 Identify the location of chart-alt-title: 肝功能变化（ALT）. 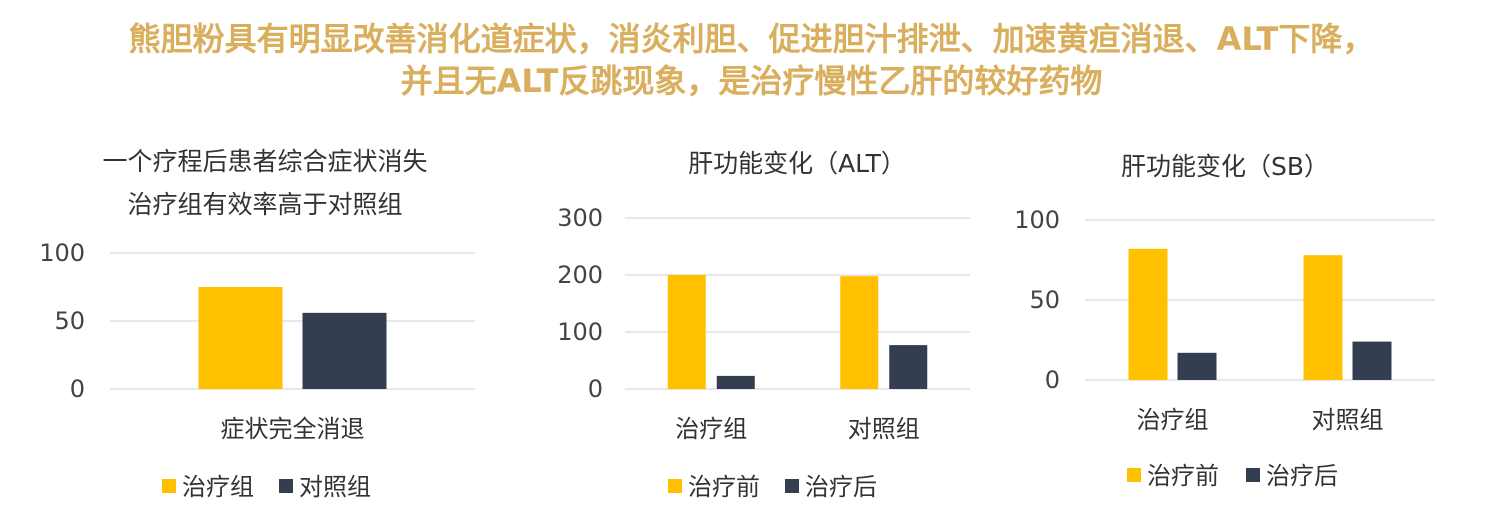
(797, 163).